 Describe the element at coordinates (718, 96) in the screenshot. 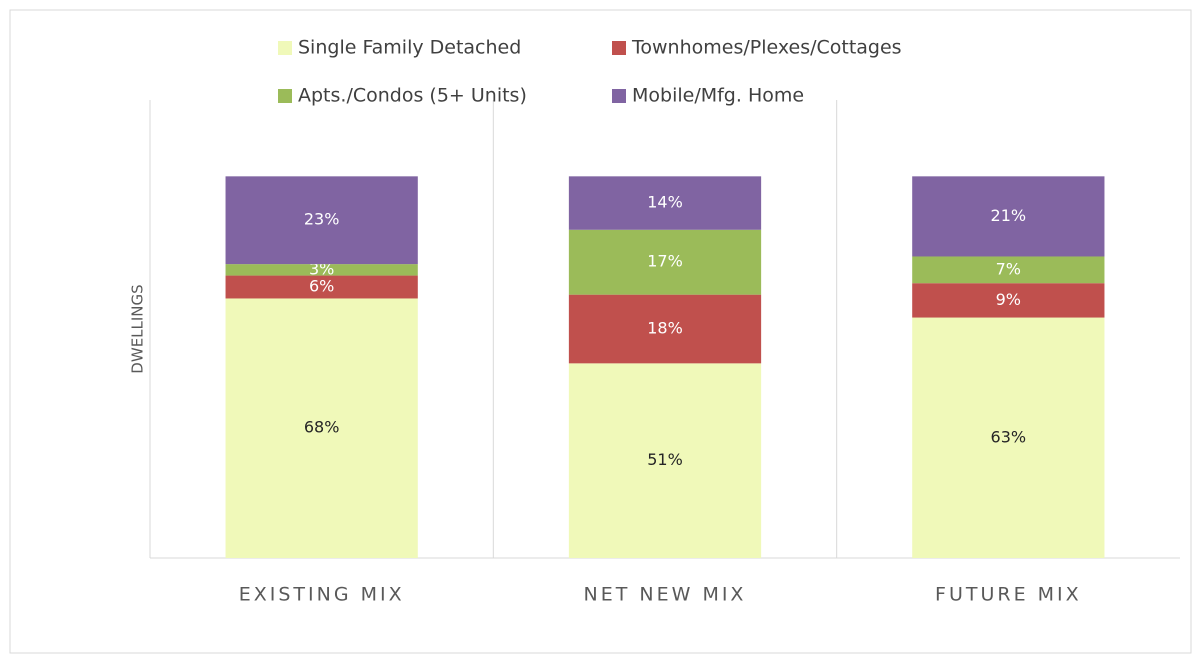

I see `legend-label: Mobile/Mfg. Home` at that location.